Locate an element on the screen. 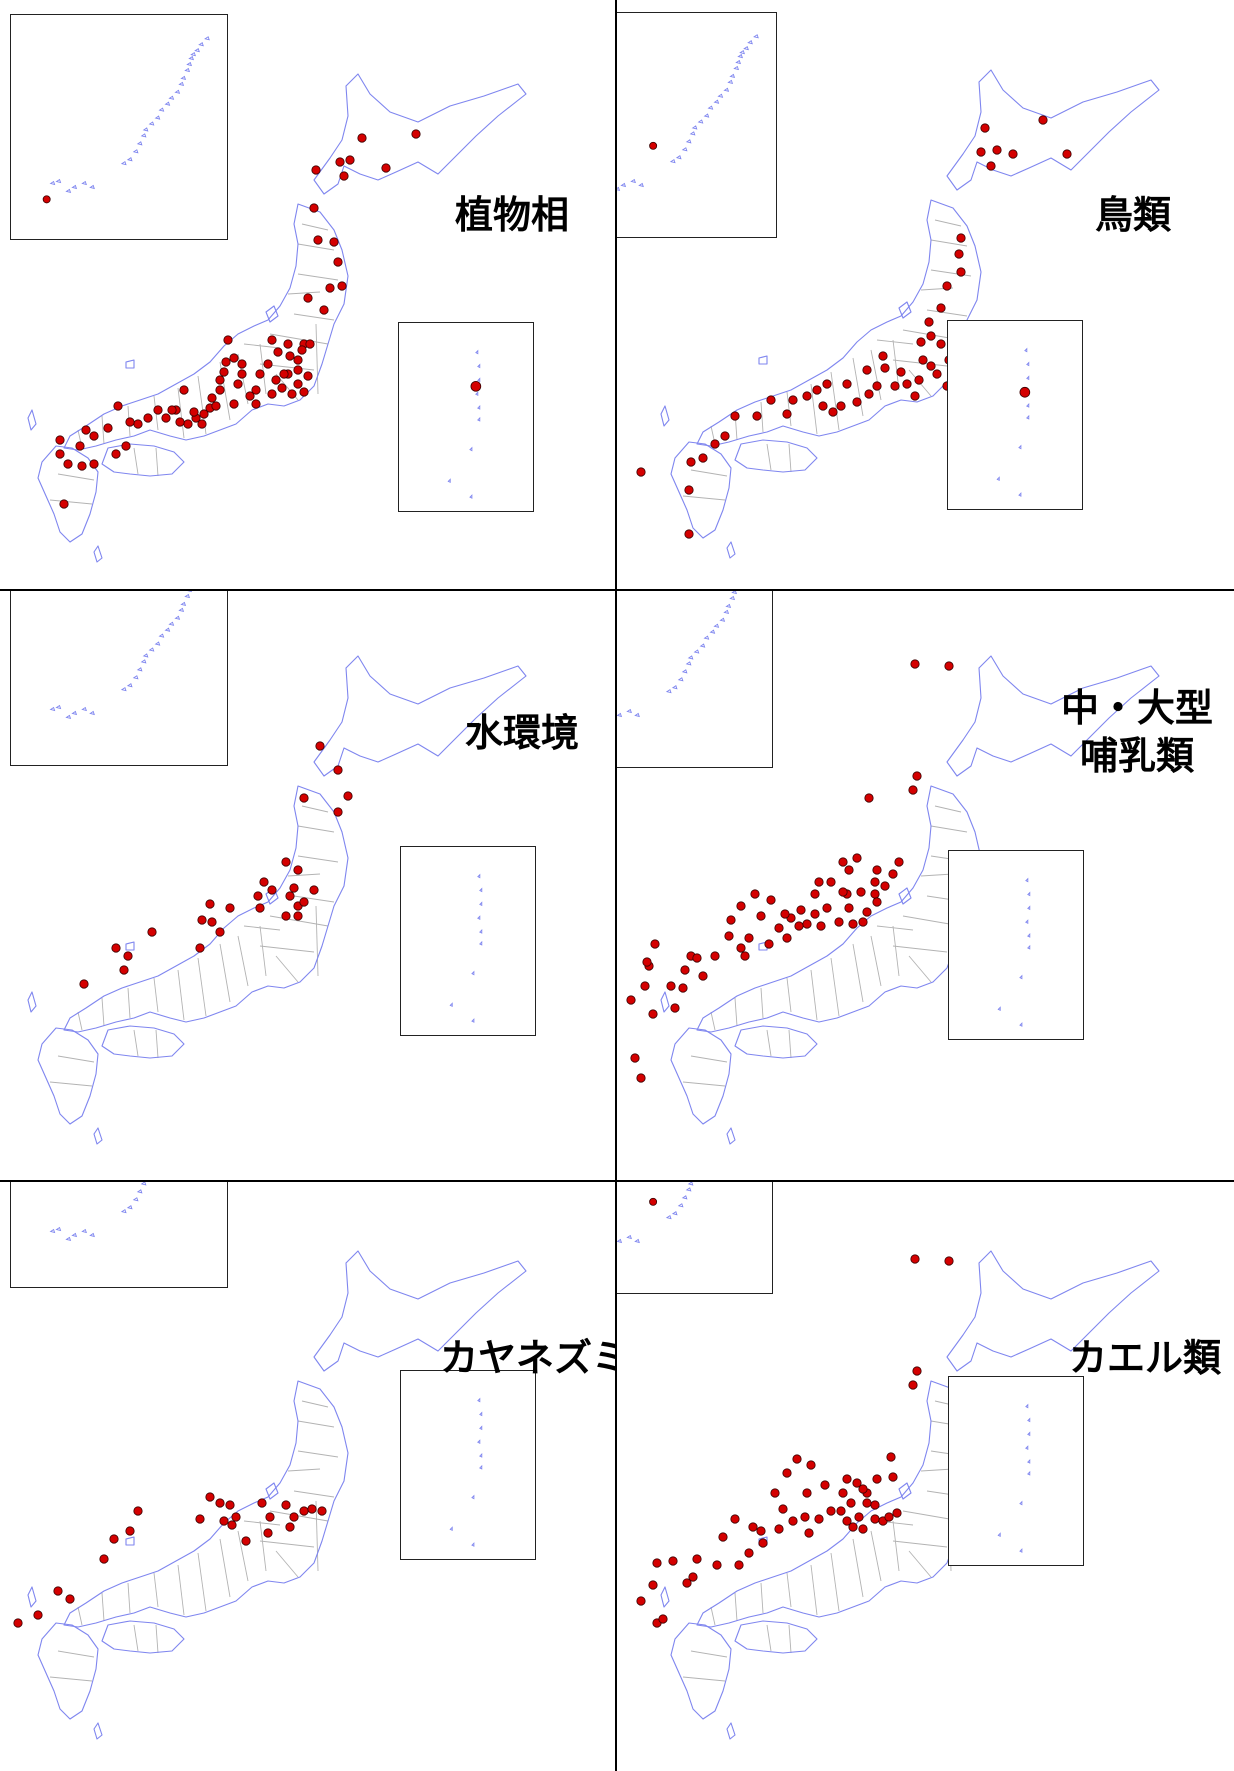  panel-label: 鳥類 is located at coordinates (1133, 215).